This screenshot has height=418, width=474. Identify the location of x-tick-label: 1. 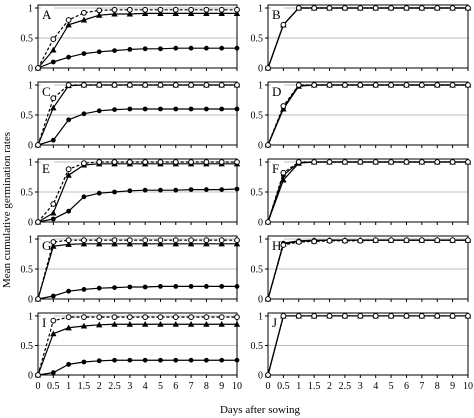
(298, 386).